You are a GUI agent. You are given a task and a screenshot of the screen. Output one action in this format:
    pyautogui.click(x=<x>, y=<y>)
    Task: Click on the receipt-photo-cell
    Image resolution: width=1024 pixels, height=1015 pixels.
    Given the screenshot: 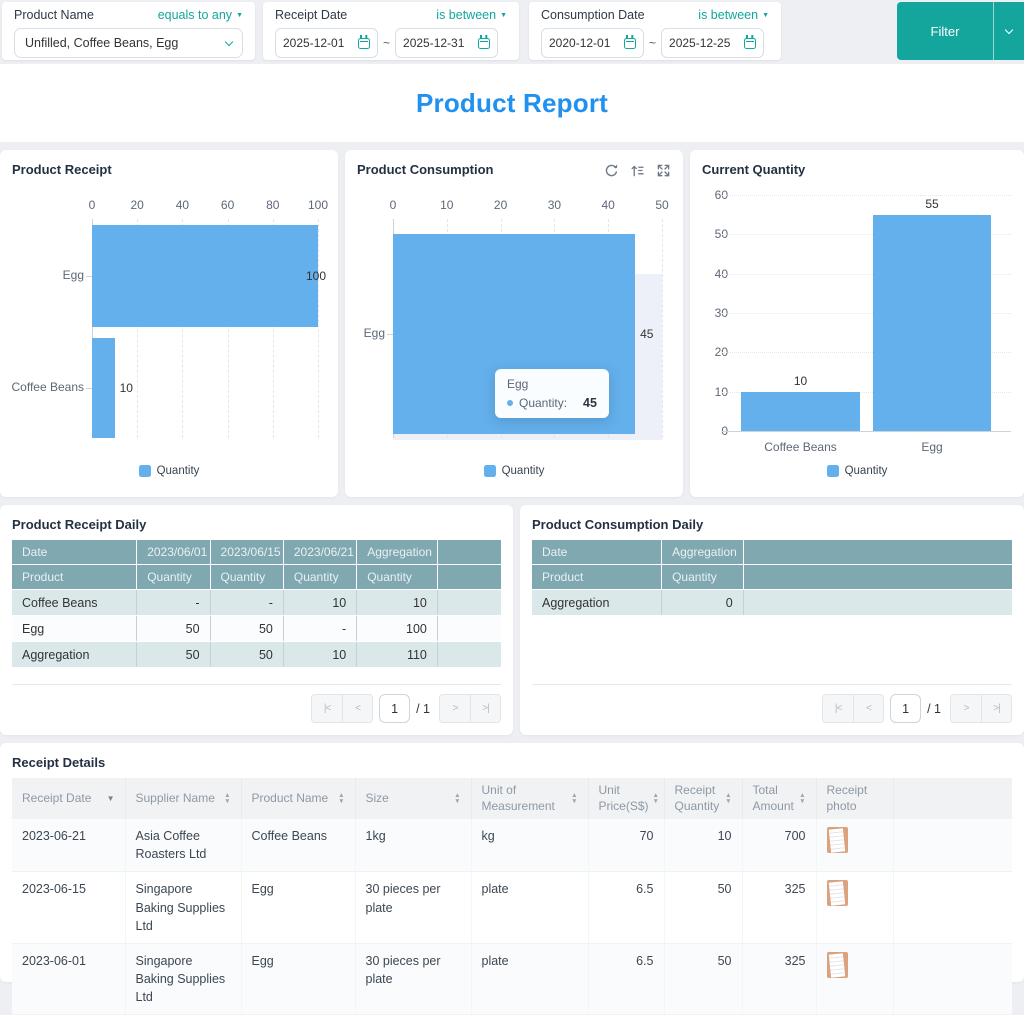 What is the action you would take?
    pyautogui.click(x=855, y=907)
    